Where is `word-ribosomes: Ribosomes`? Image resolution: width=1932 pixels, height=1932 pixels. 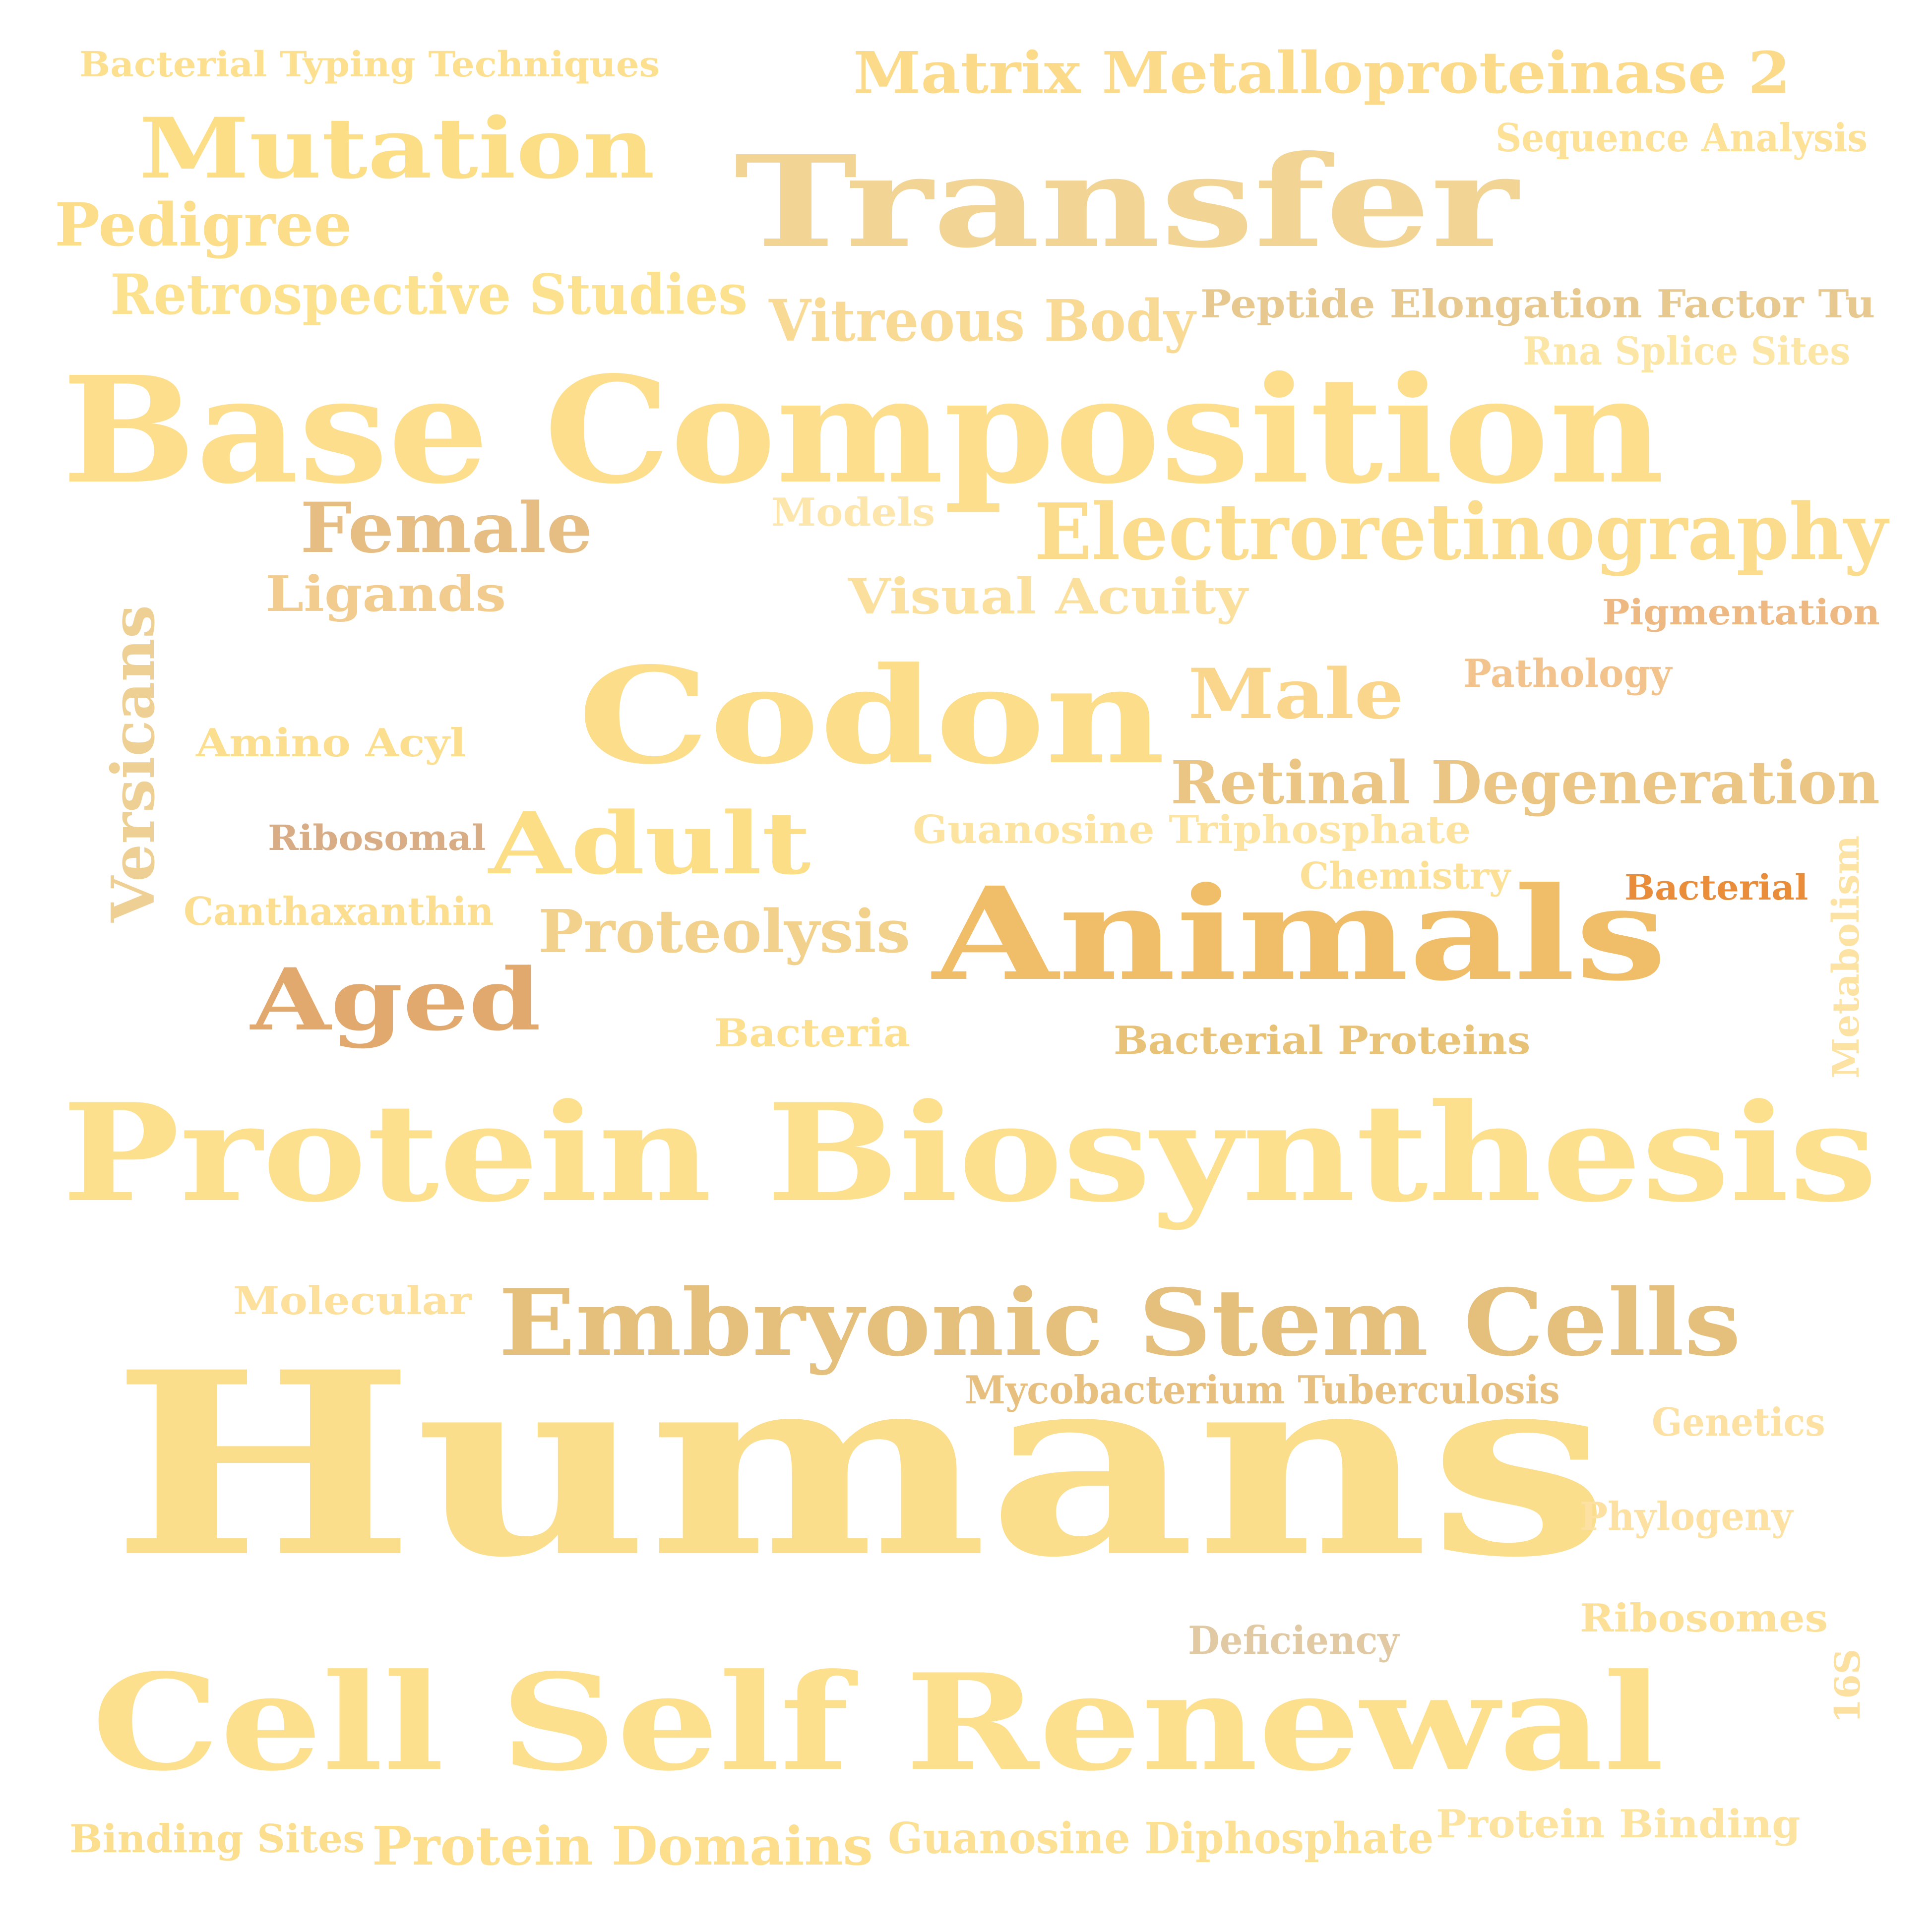 word-ribosomes: Ribosomes is located at coordinates (1704, 1618).